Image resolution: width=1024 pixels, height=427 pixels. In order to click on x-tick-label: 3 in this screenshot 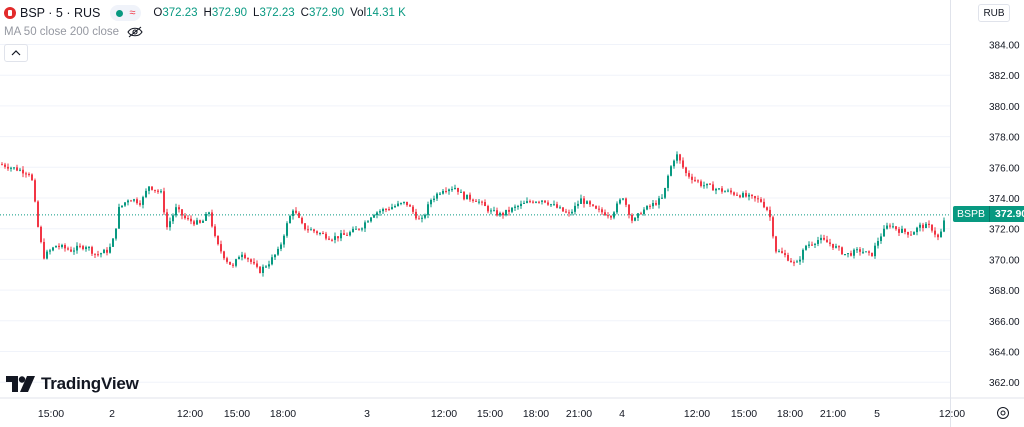, I will do `click(367, 414)`.